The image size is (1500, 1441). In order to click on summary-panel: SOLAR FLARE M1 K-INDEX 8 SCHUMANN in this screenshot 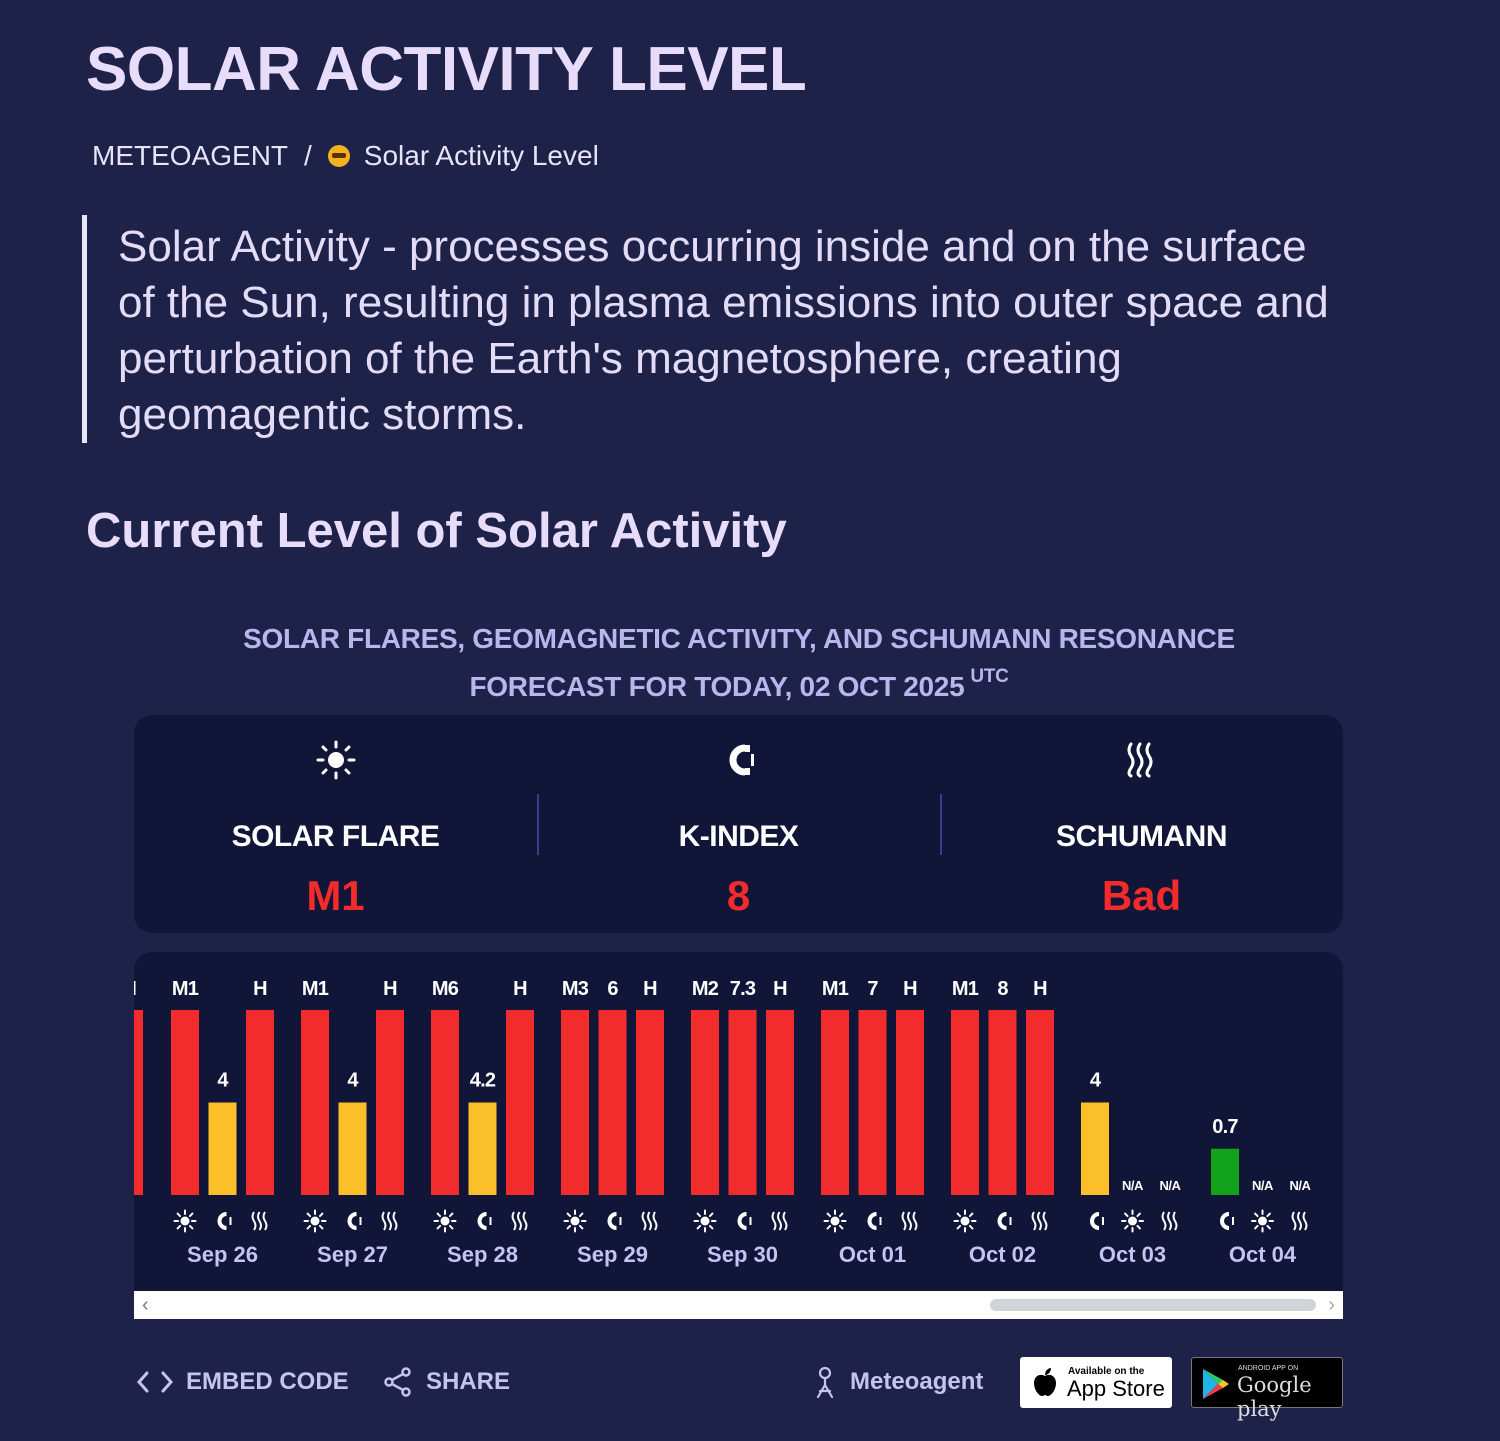, I will do `click(738, 824)`.